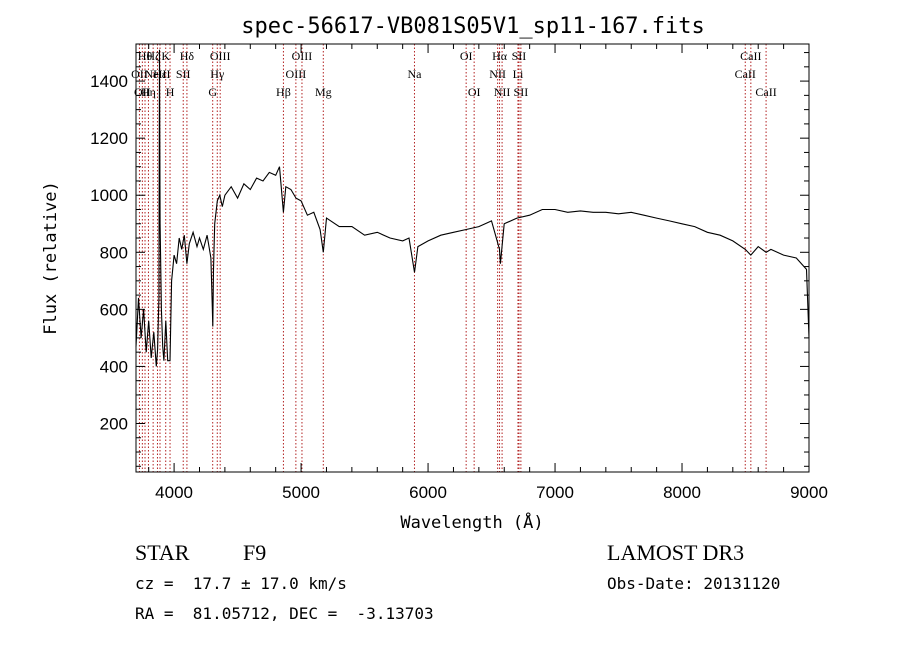  What do you see at coordinates (301, 492) in the screenshot?
I see `x-tick-label: 5000` at bounding box center [301, 492].